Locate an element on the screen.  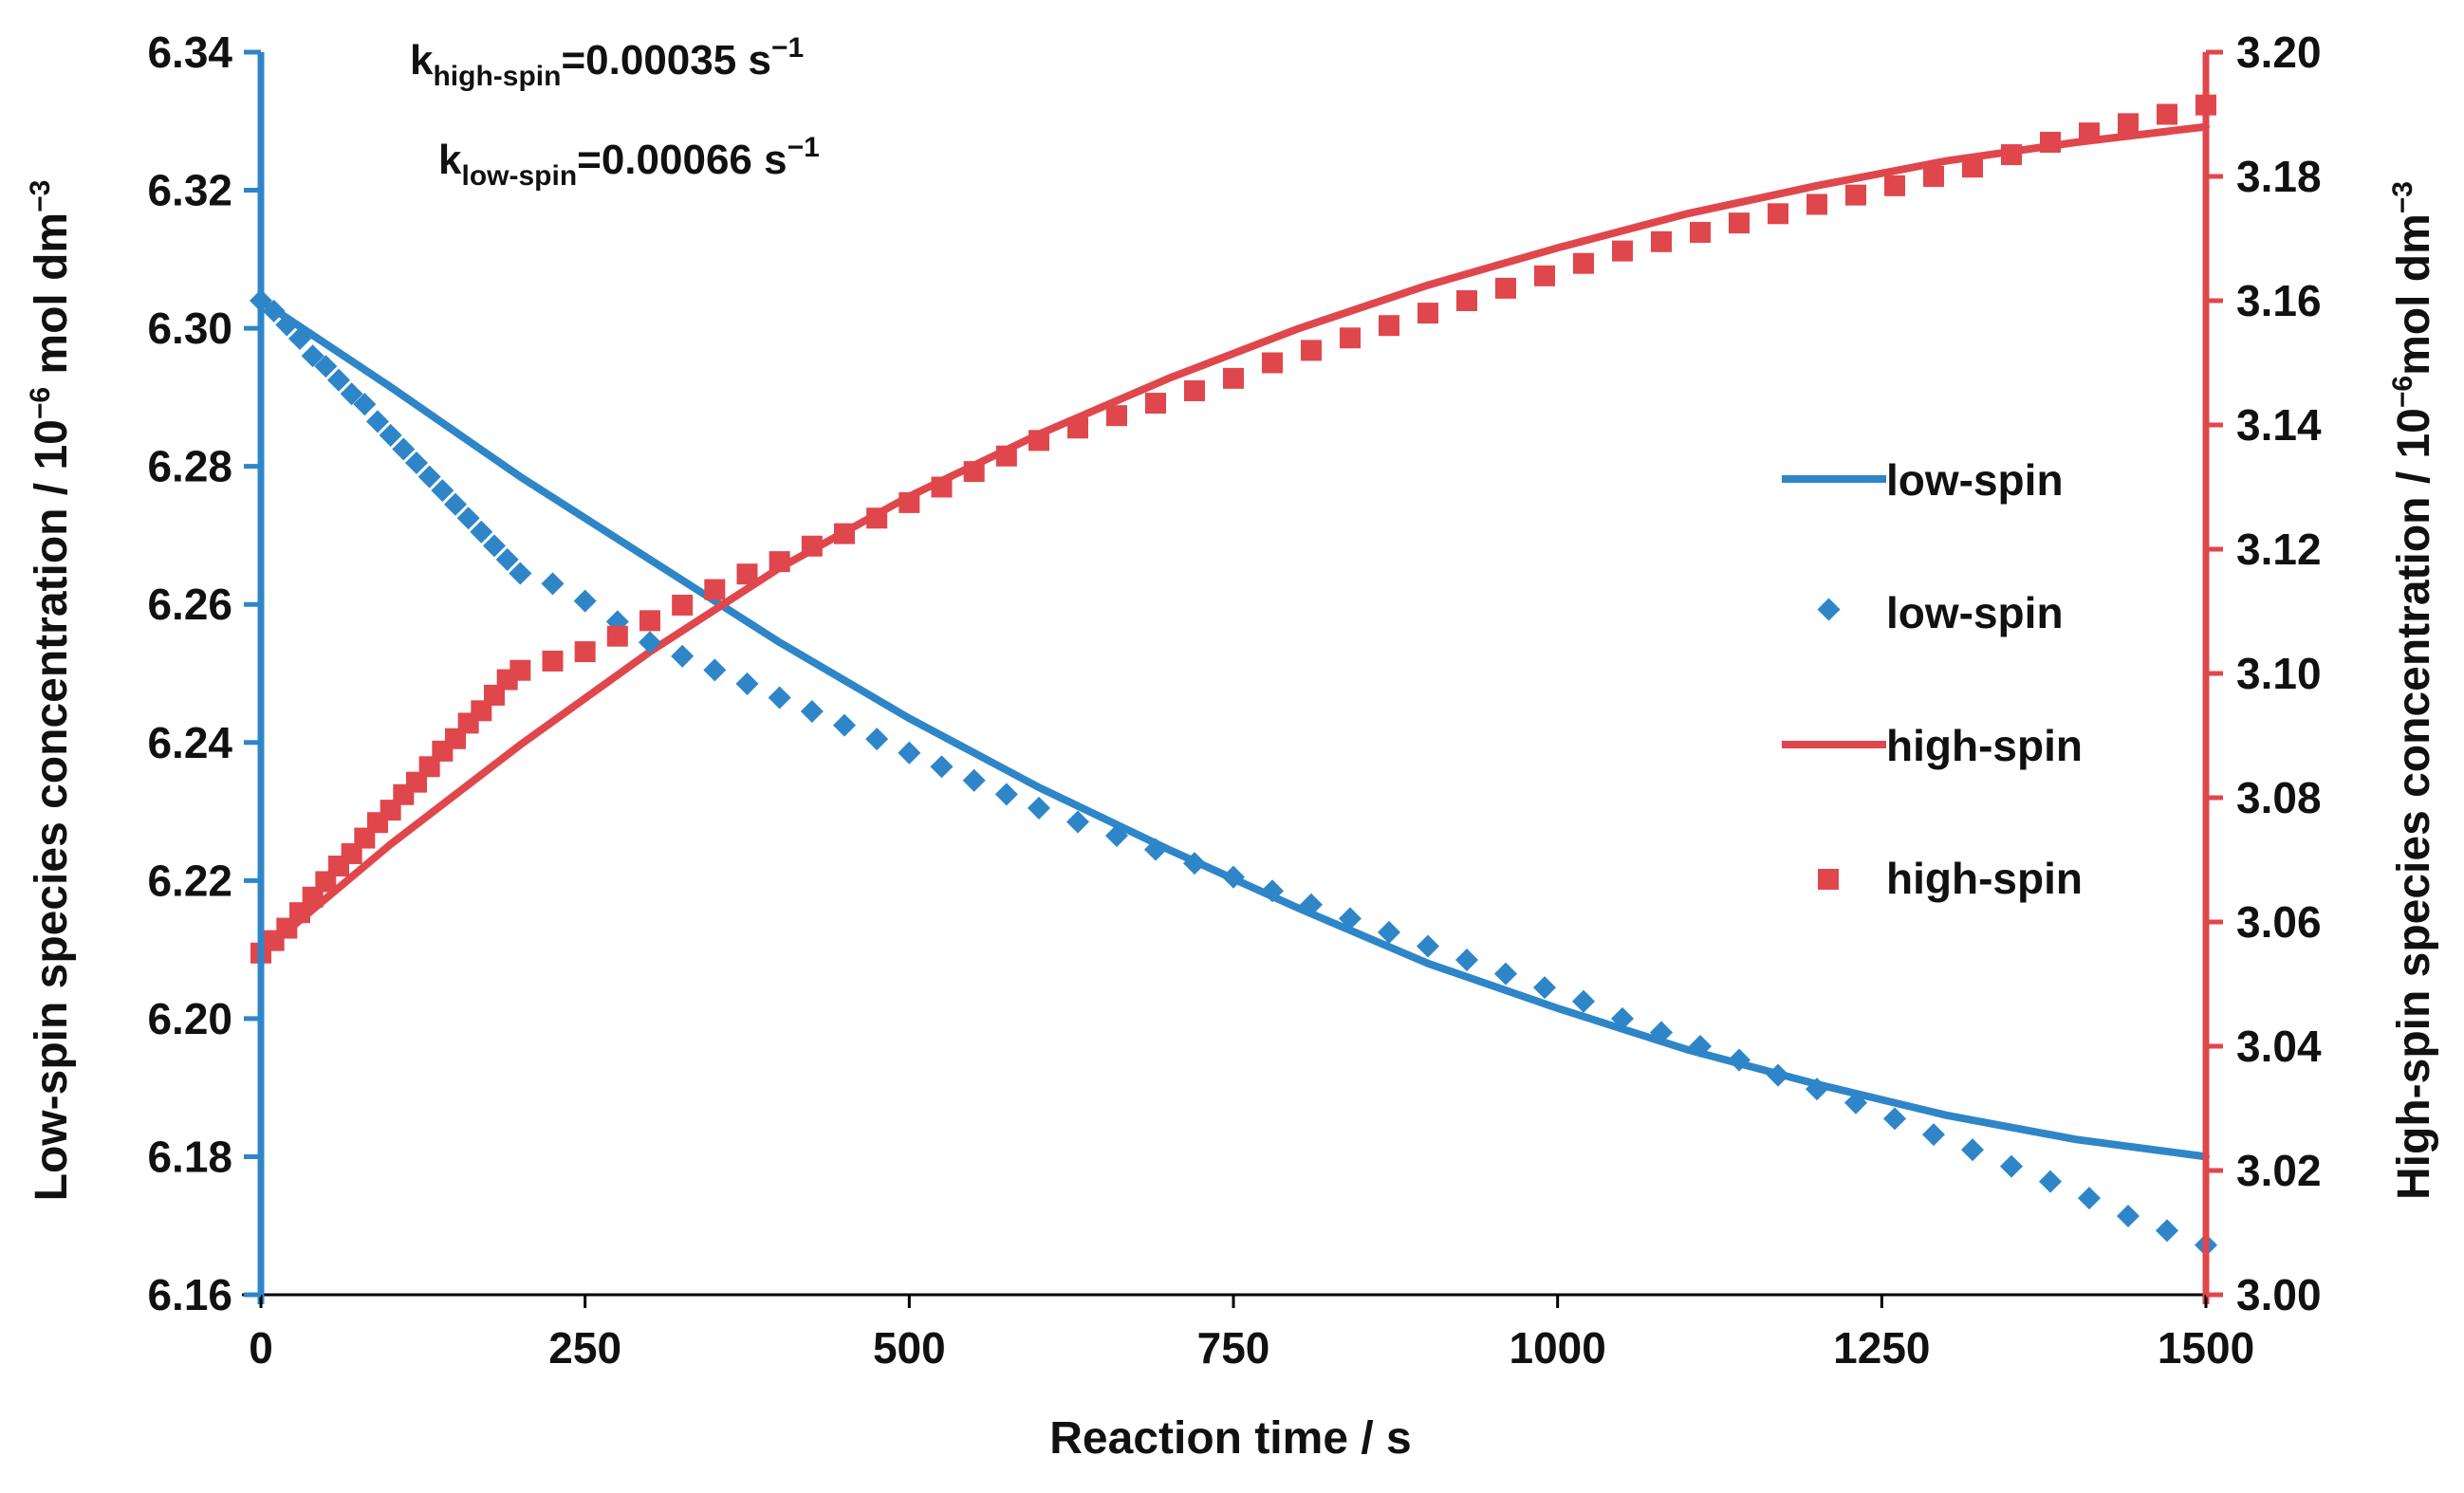
y-right-tick-label: 3.08 is located at coordinates (2279, 798).